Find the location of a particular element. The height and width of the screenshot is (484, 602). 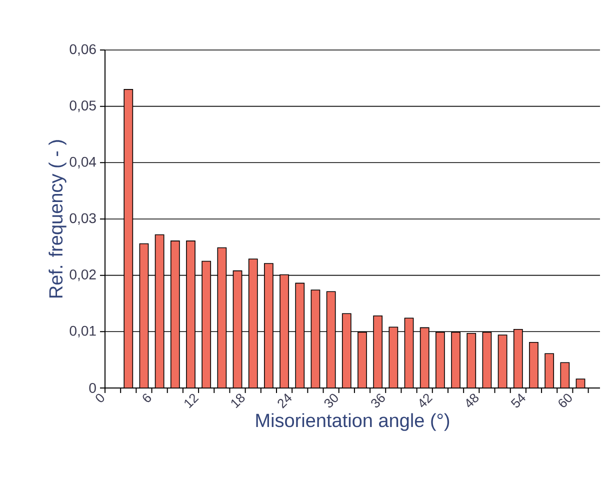

x-tick-label: 24 is located at coordinates (285, 401).